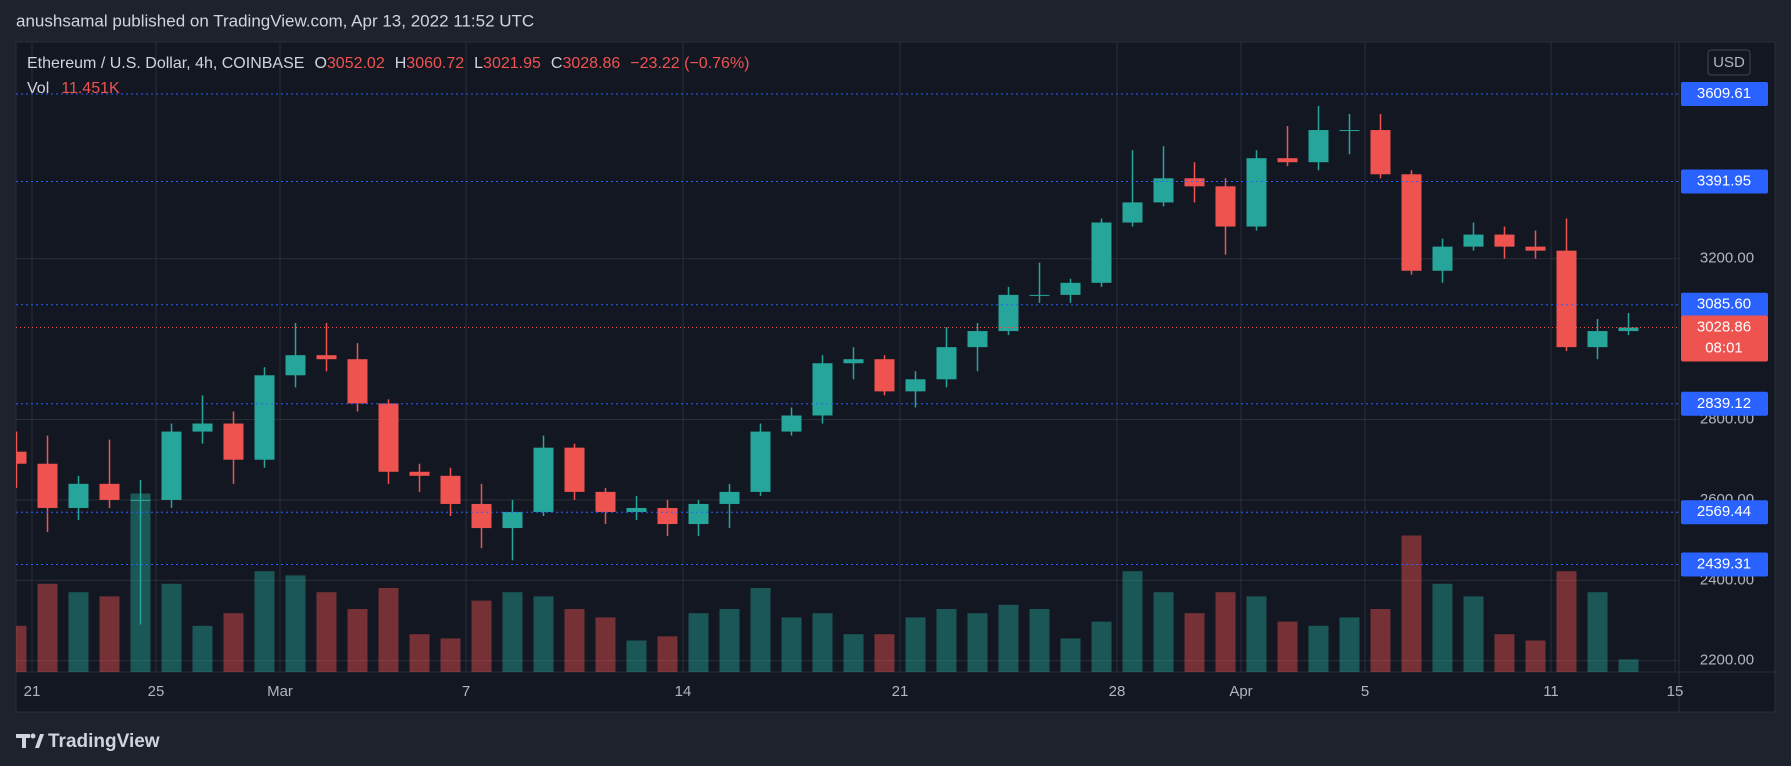 This screenshot has width=1791, height=766. What do you see at coordinates (1724, 326) in the screenshot?
I see `last-price-label: 3028.86` at bounding box center [1724, 326].